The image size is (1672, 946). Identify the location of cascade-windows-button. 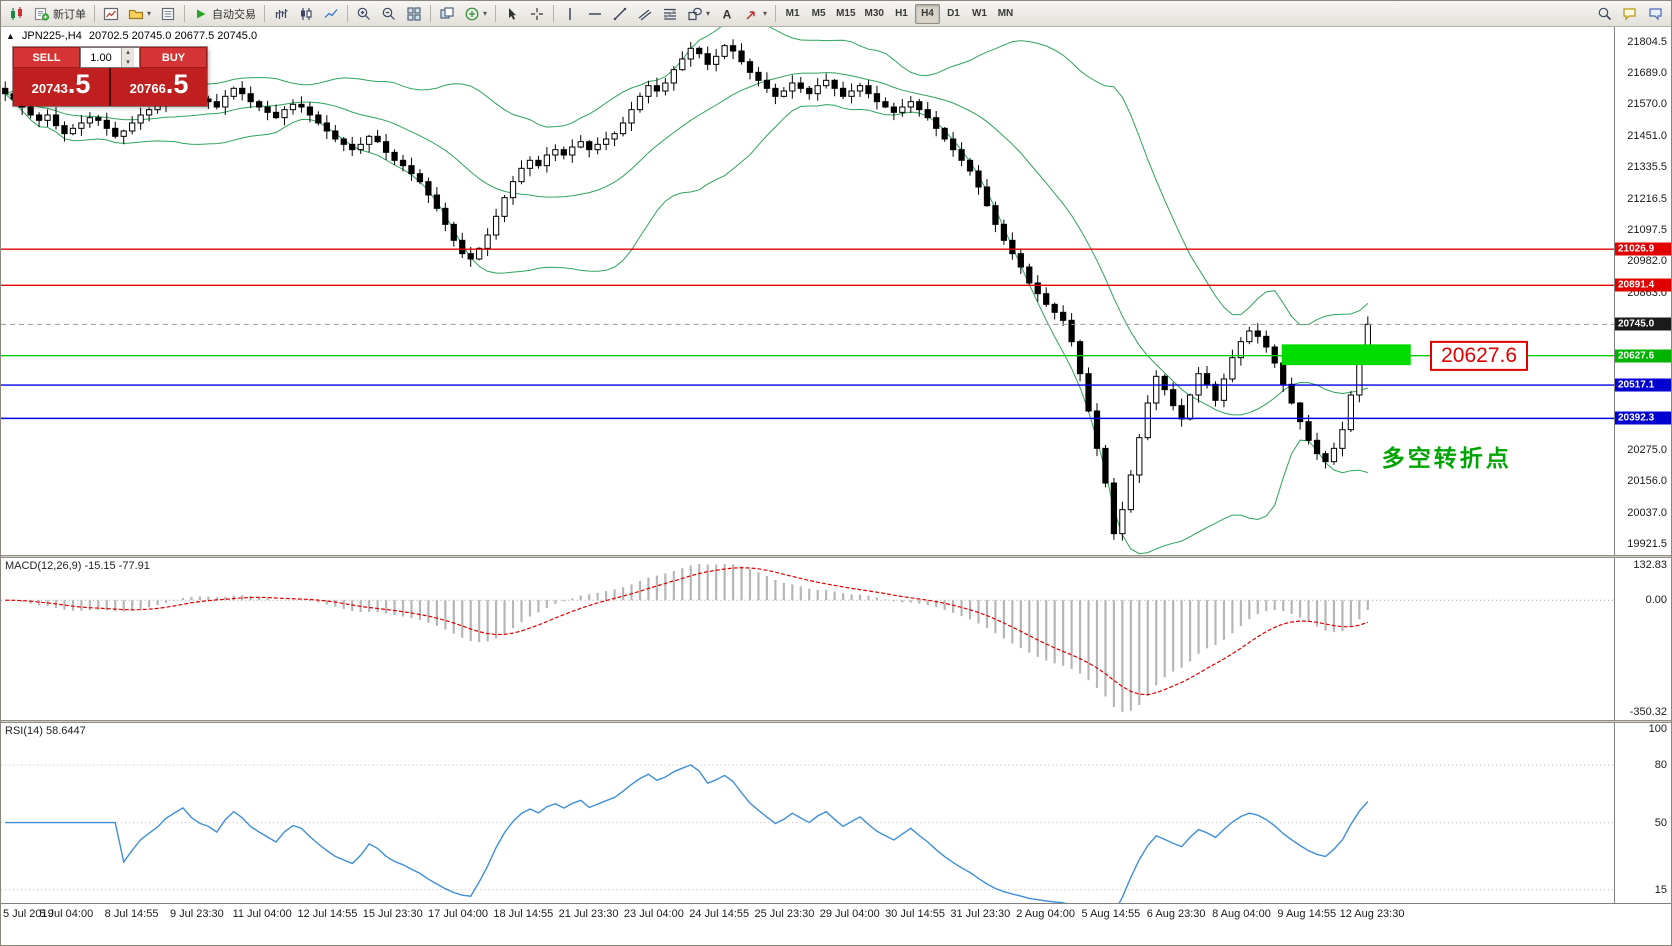
(447, 14).